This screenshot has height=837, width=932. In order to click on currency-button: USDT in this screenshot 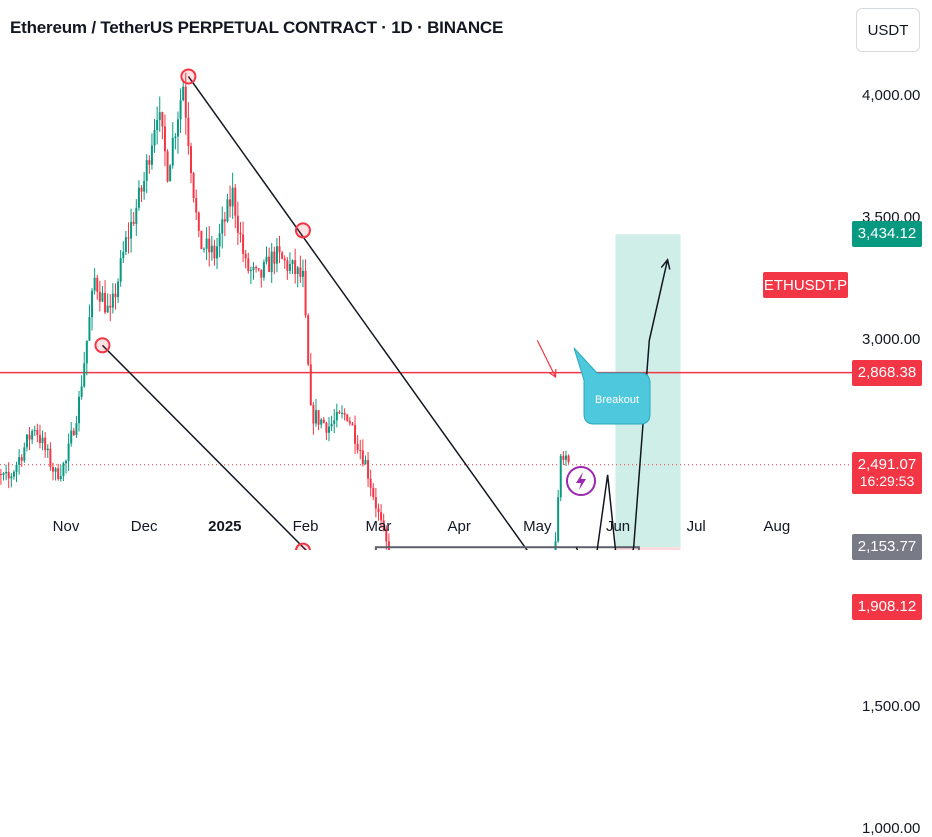, I will do `click(888, 30)`.